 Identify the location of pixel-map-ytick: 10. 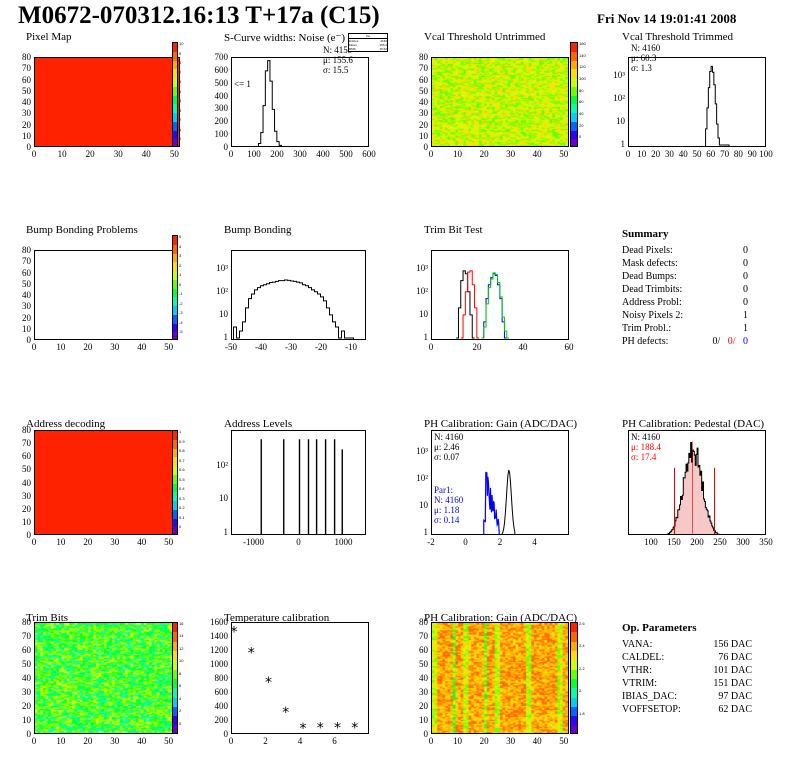
(26, 135).